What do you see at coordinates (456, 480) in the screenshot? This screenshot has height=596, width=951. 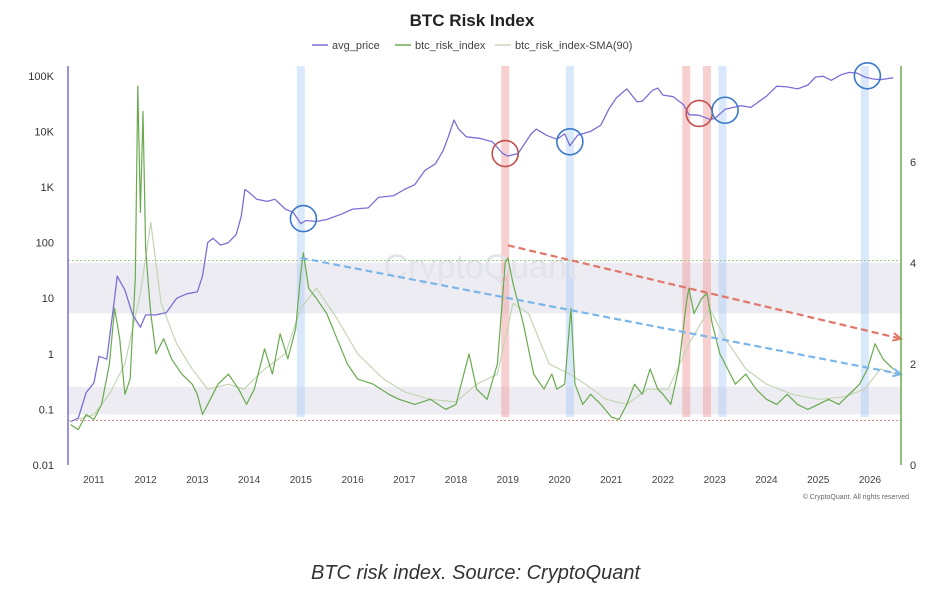 I see `x-tick-label: 2018` at bounding box center [456, 480].